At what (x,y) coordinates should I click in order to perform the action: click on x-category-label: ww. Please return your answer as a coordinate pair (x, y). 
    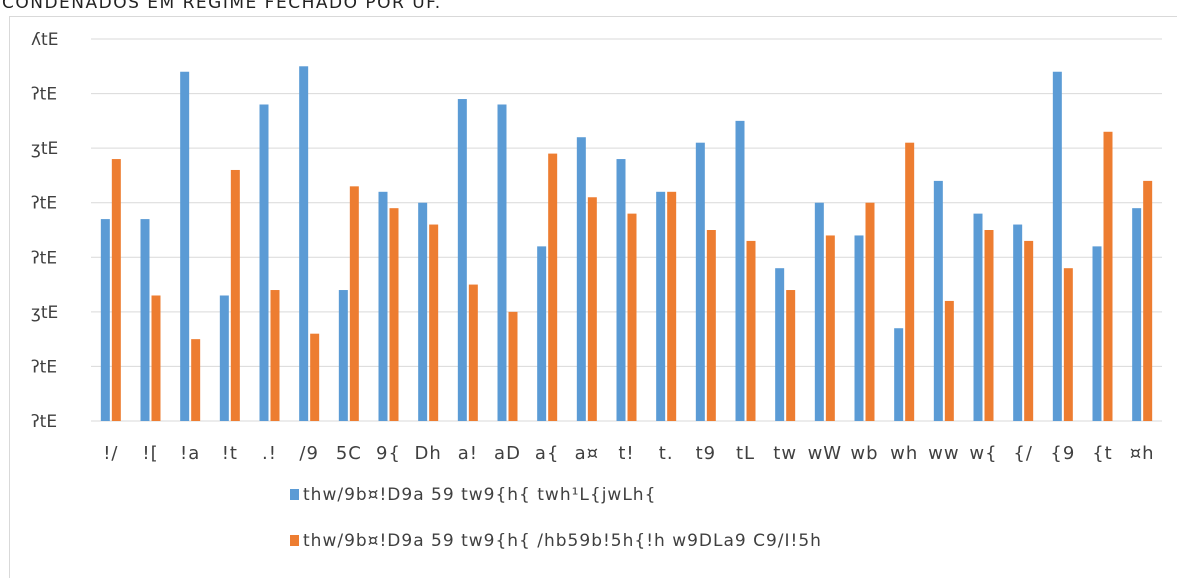
    Looking at the image, I should click on (943, 453).